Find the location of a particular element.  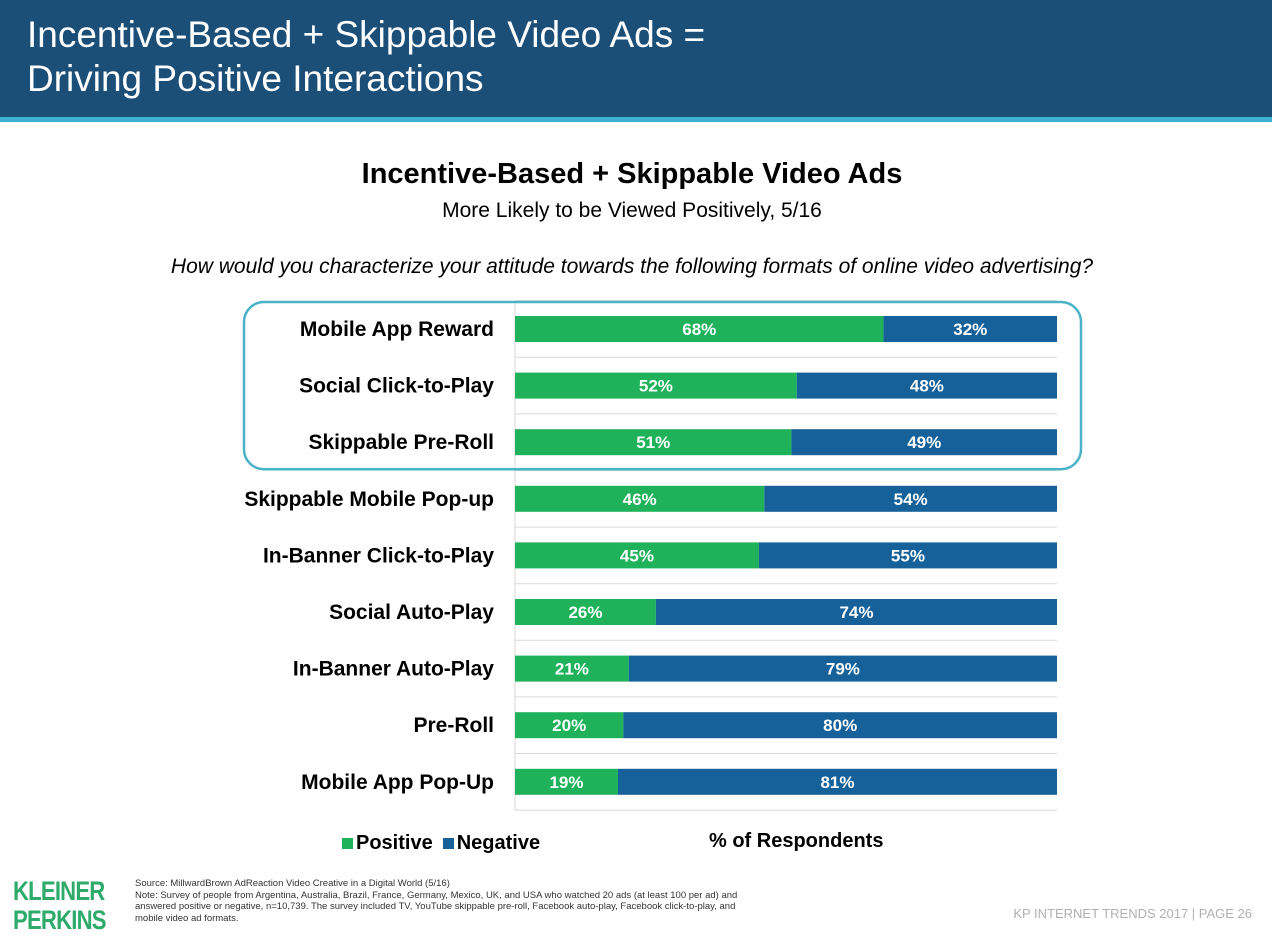

slide-title-line-2: Driving Positive Interactions is located at coordinates (255, 78).